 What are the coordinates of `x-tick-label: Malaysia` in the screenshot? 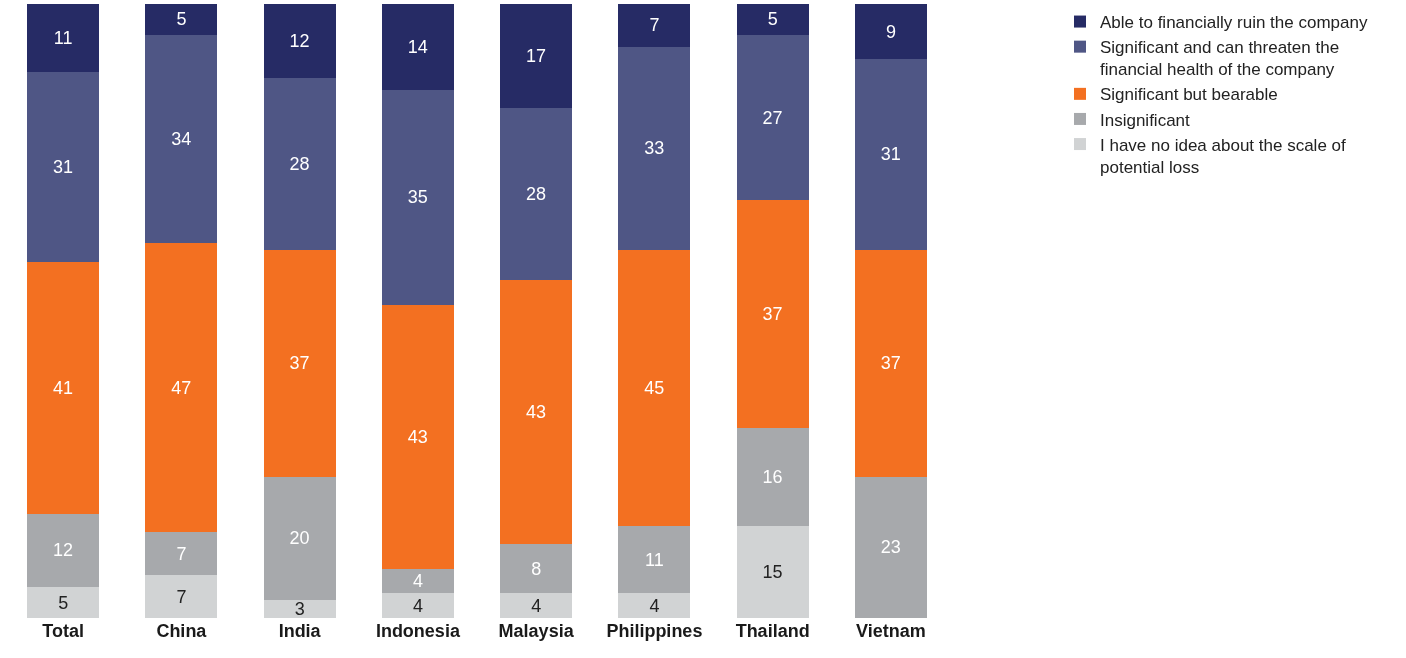 It's located at (536, 631).